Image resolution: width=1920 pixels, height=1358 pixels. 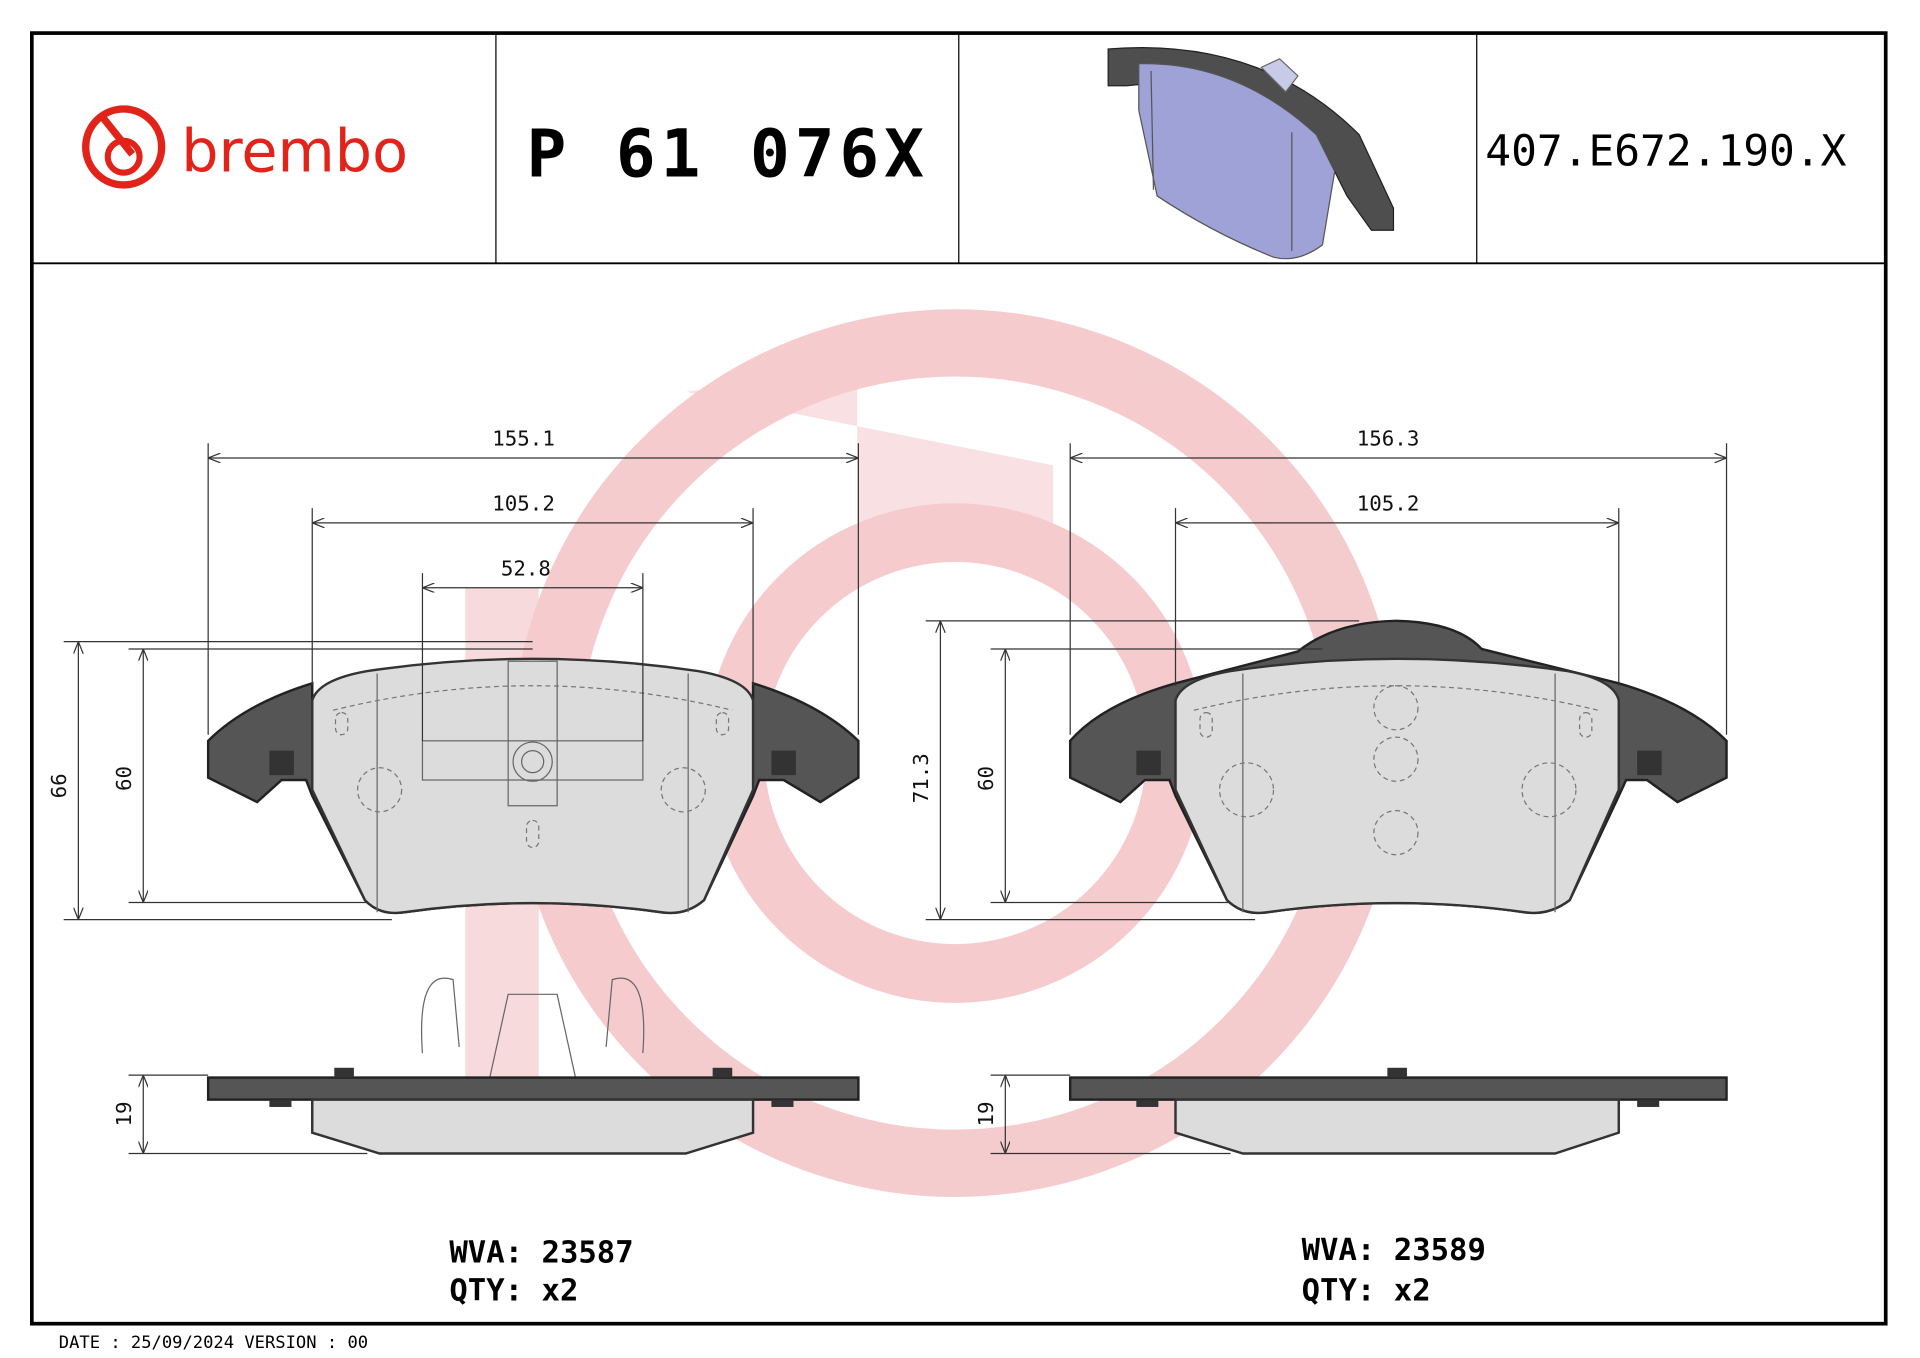 I want to click on brembo-logo: brembo, so click(x=245, y=147).